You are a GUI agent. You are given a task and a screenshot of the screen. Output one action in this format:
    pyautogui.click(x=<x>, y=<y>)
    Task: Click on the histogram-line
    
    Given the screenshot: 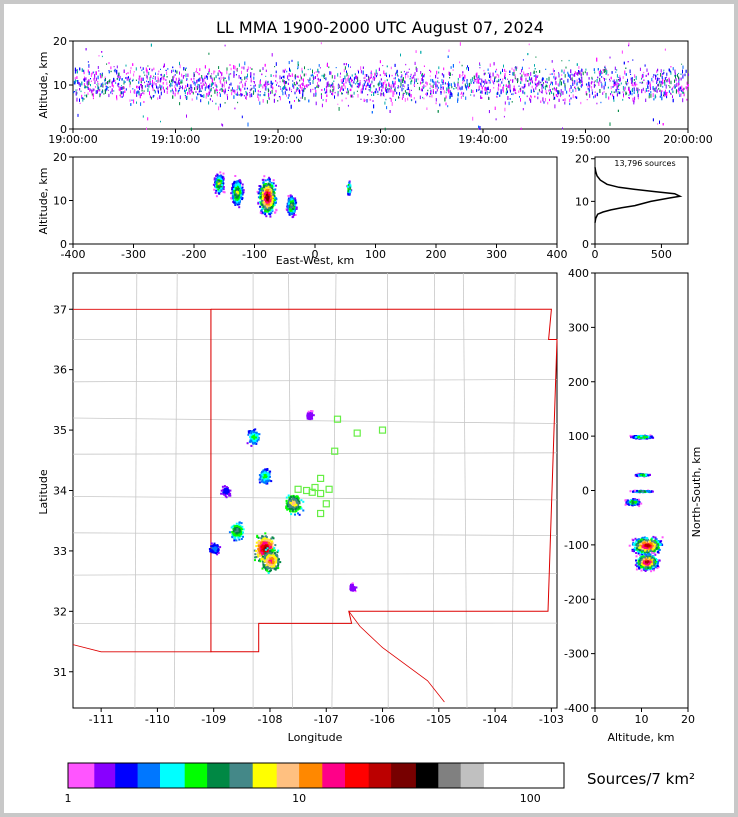 What is the action you would take?
    pyautogui.click(x=638, y=195)
    